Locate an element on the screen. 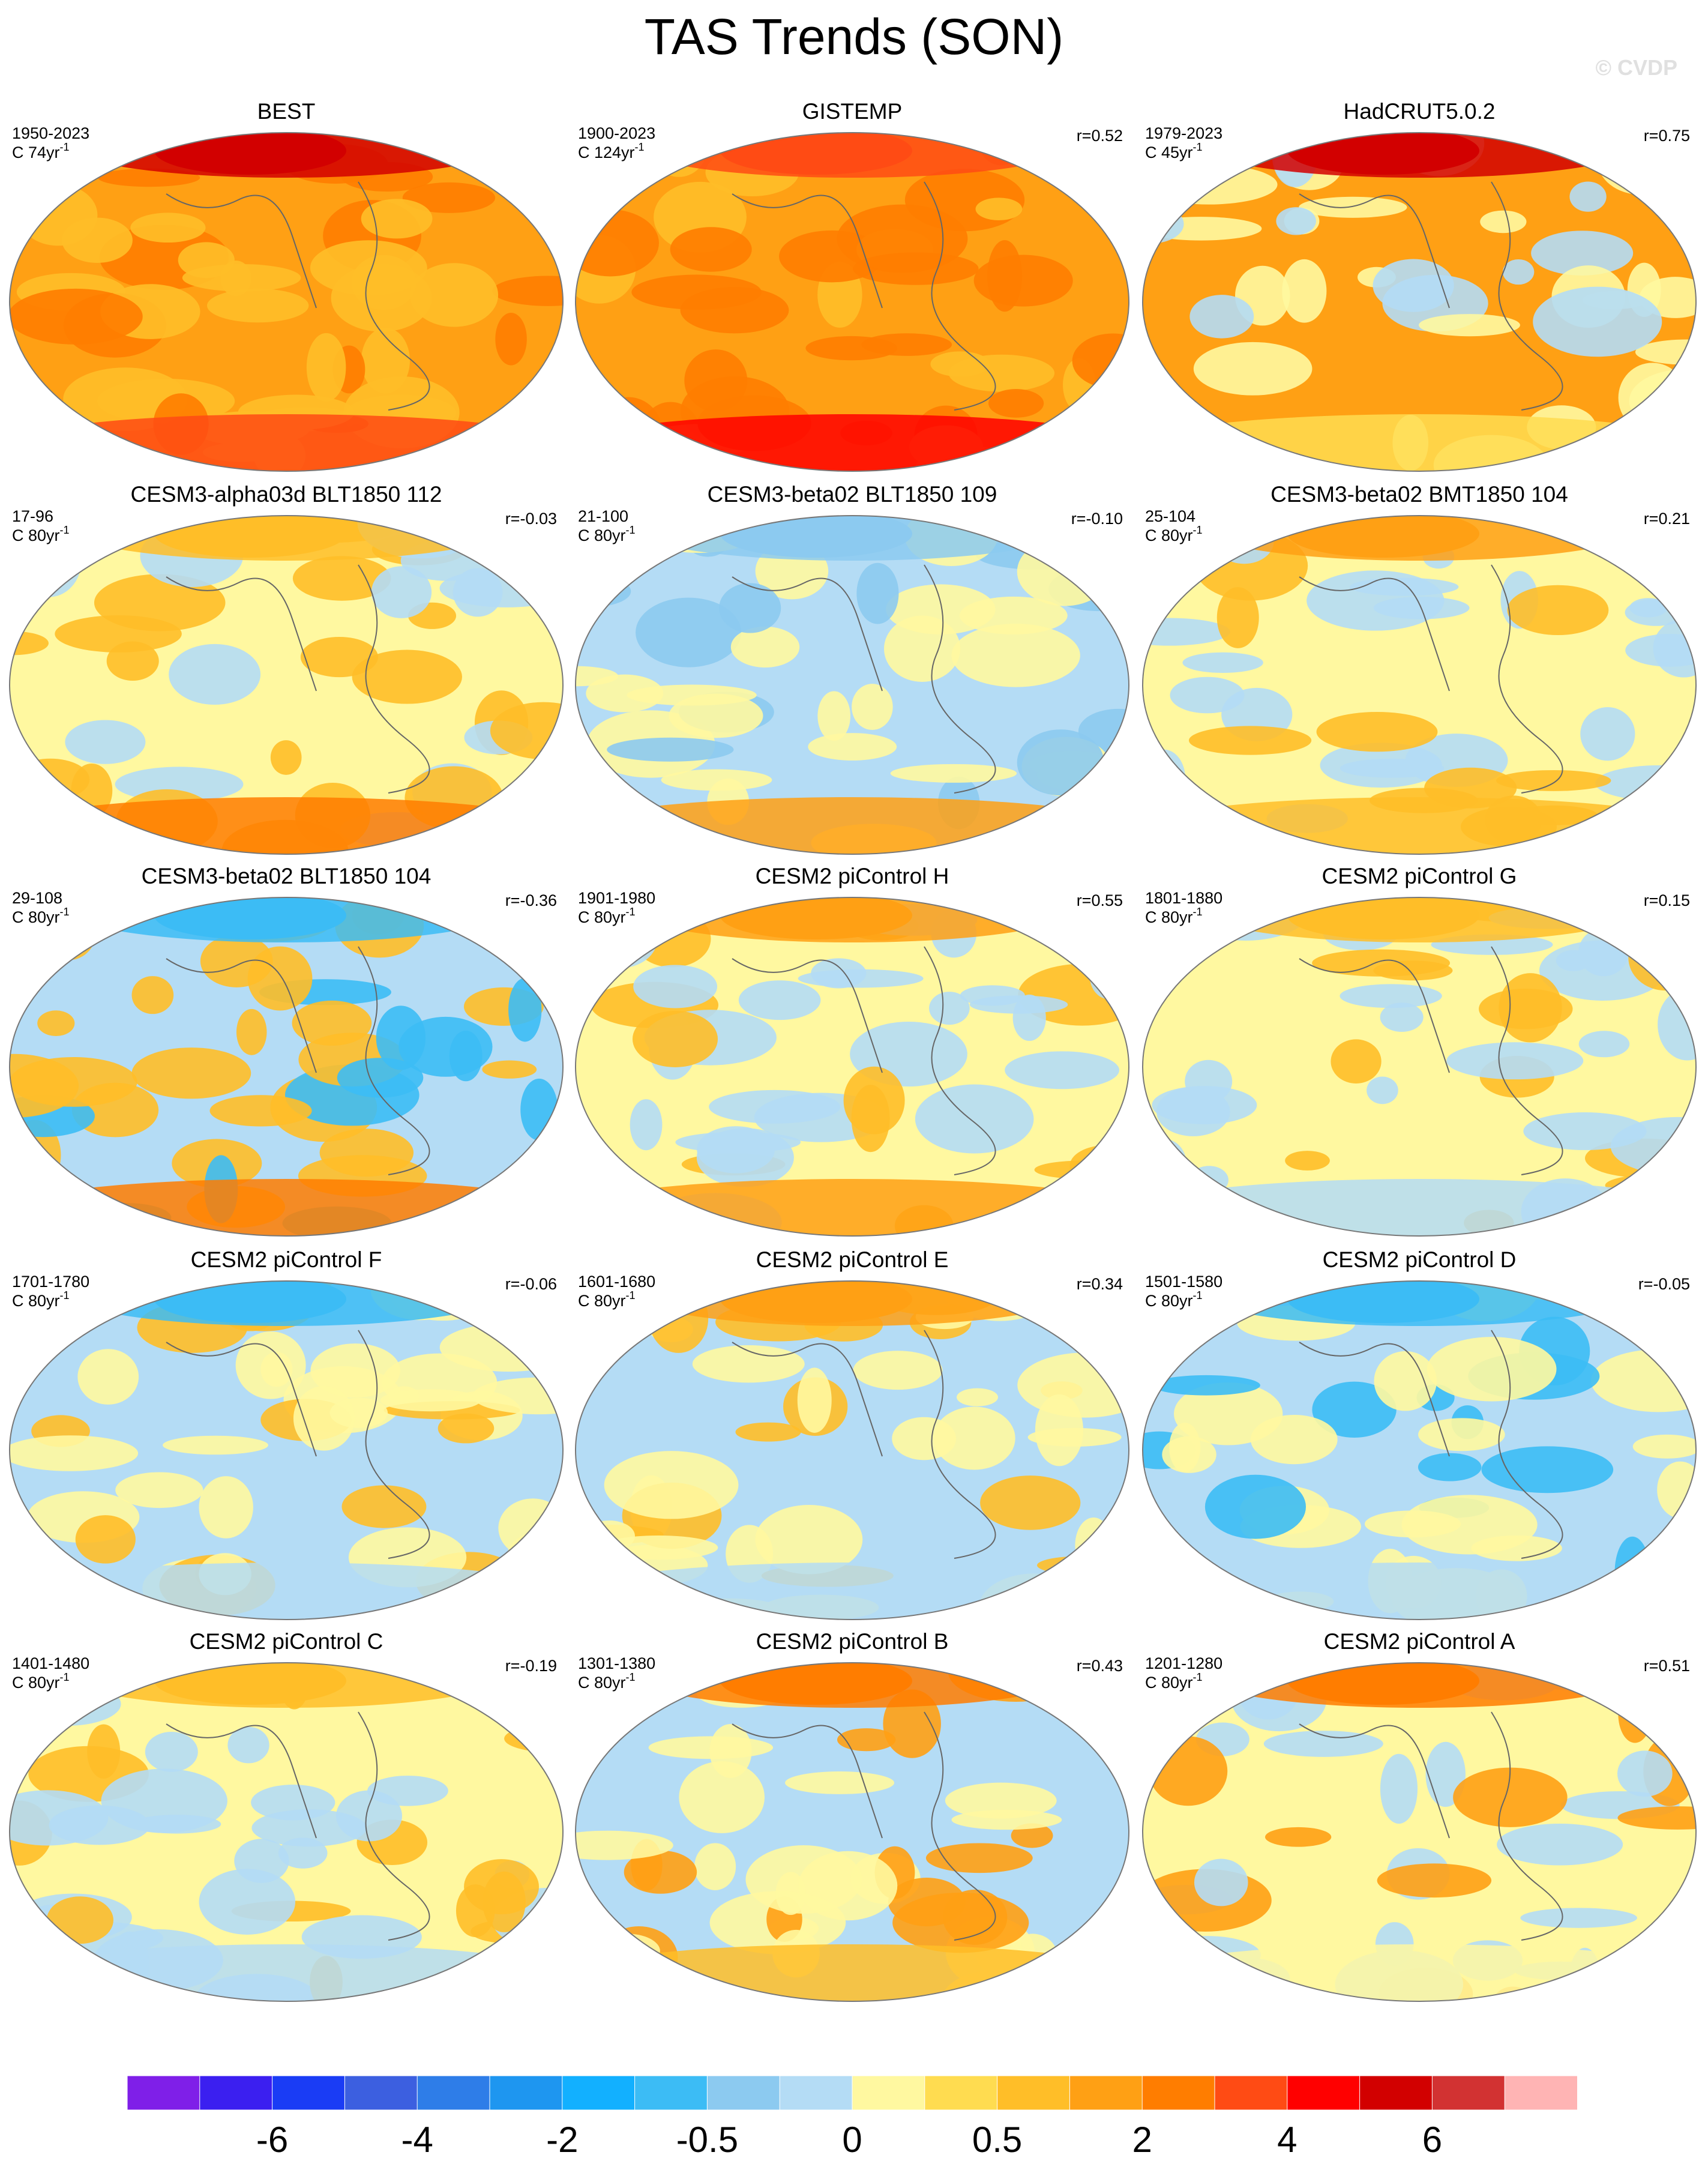 The height and width of the screenshot is (2173, 1708). period: 1701-1780 is located at coordinates (51, 1282).